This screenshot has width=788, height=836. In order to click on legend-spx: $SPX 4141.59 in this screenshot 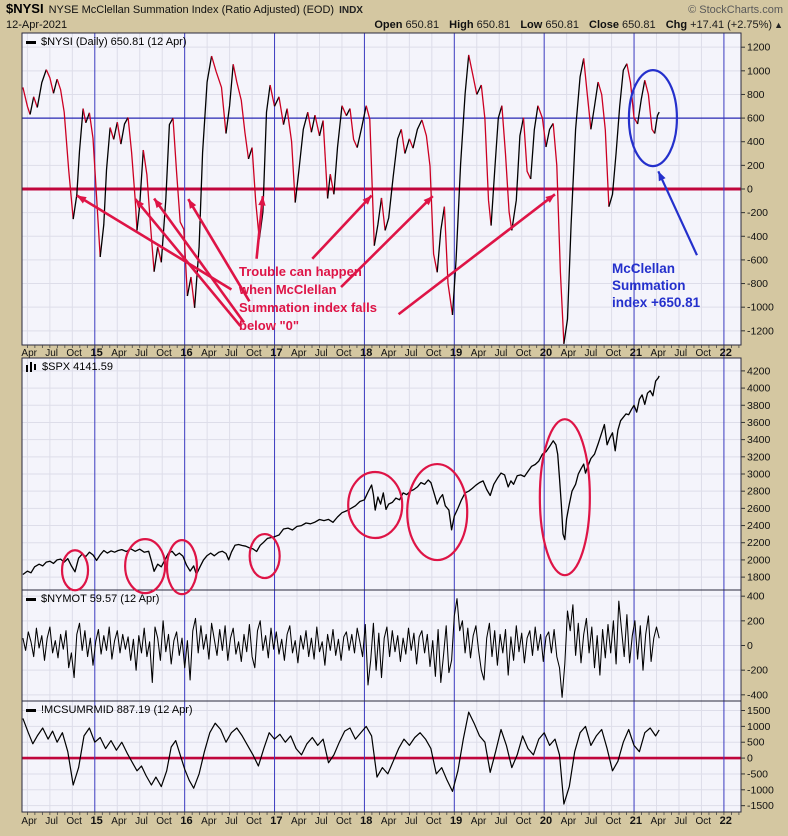, I will do `click(69, 367)`.